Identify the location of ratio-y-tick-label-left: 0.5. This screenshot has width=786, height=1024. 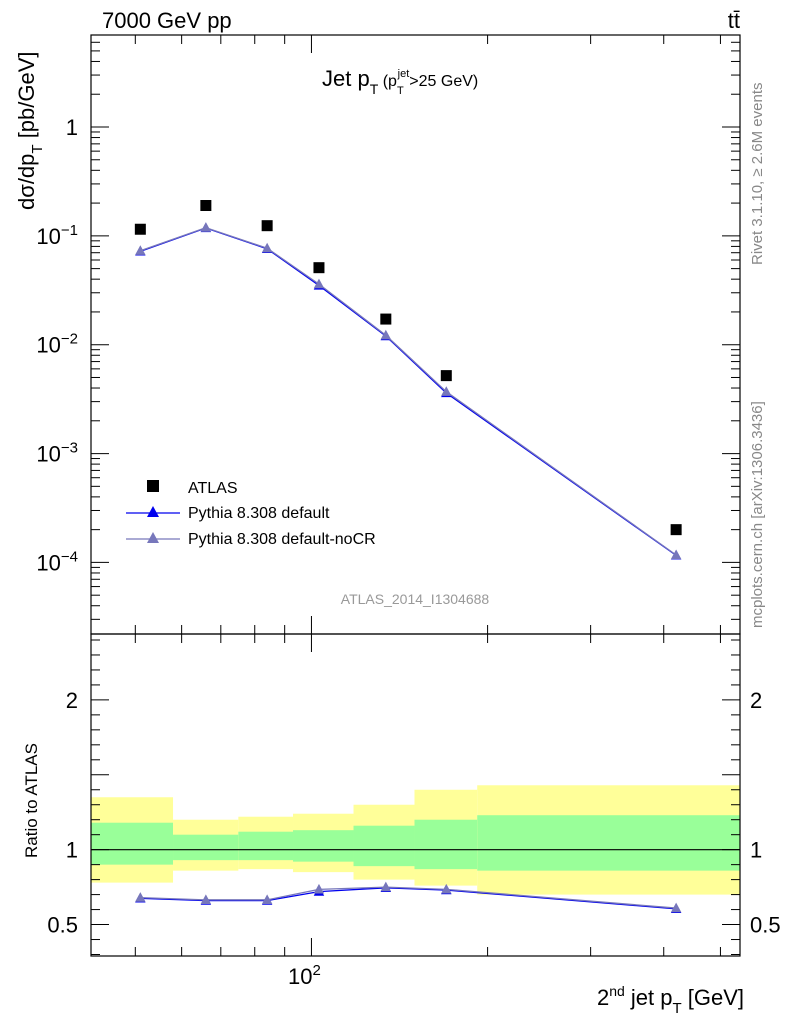
(62, 925).